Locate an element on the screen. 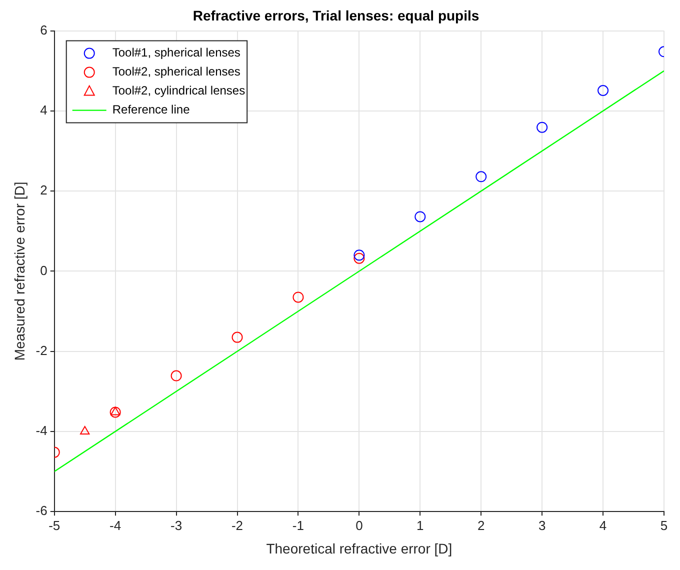  x-tick-label: 2 is located at coordinates (481, 525).